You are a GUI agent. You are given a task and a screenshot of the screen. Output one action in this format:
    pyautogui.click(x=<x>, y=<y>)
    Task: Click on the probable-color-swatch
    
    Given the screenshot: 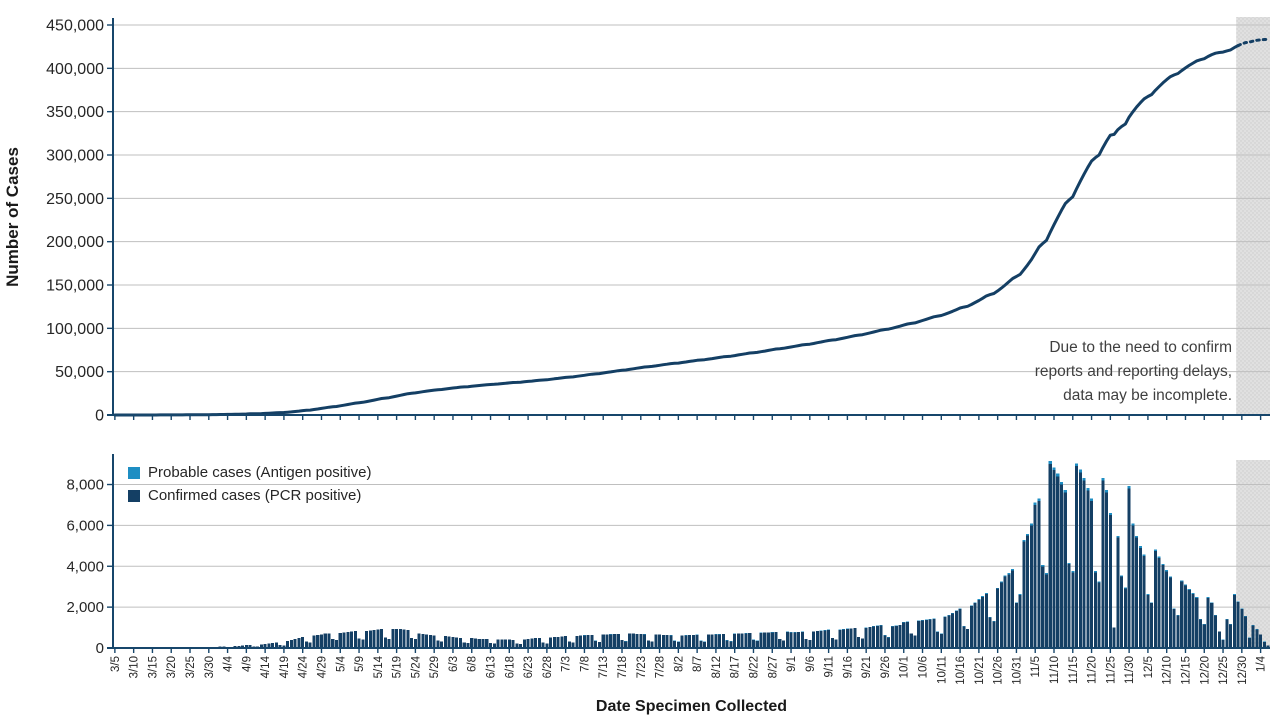 What is the action you would take?
    pyautogui.click(x=134, y=472)
    